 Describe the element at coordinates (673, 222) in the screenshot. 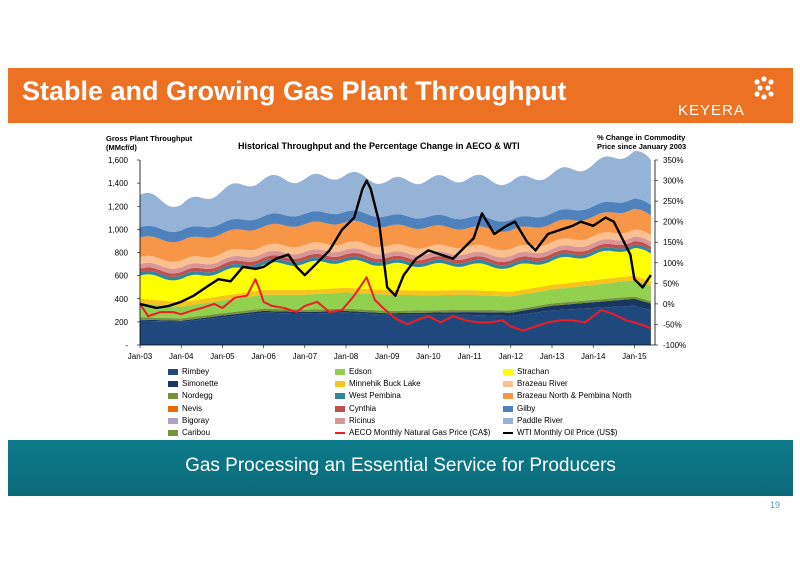

I see `right-tick-label: 200%` at that location.